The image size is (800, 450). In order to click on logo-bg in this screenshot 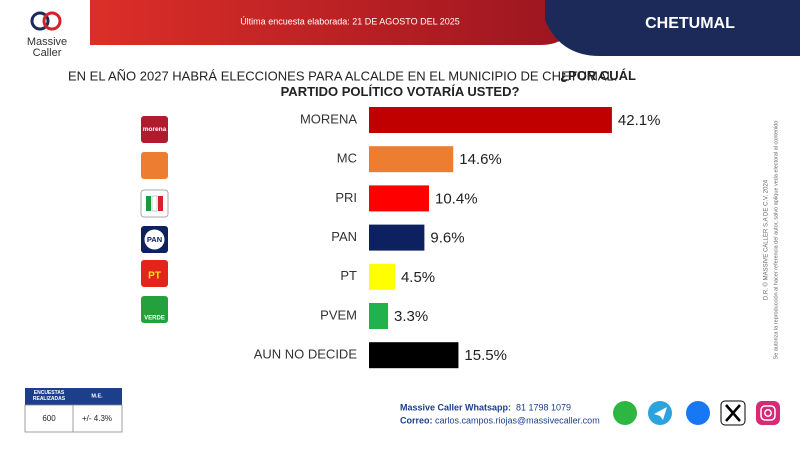, I will do `click(45, 30)`.